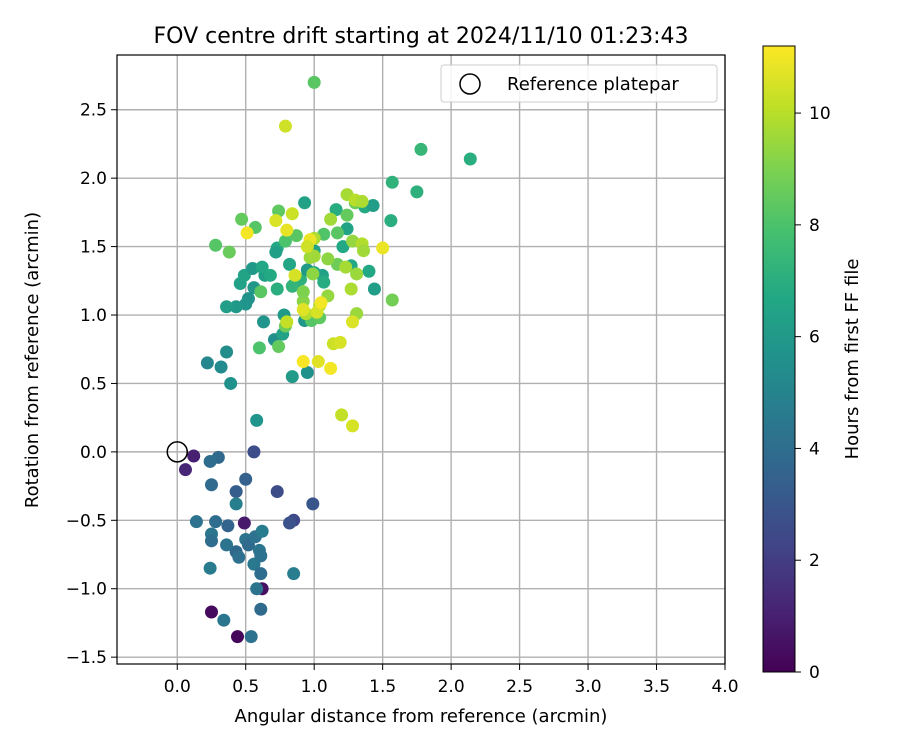  Describe the element at coordinates (724, 687) in the screenshot. I see `x-tick-label: 4.0` at that location.